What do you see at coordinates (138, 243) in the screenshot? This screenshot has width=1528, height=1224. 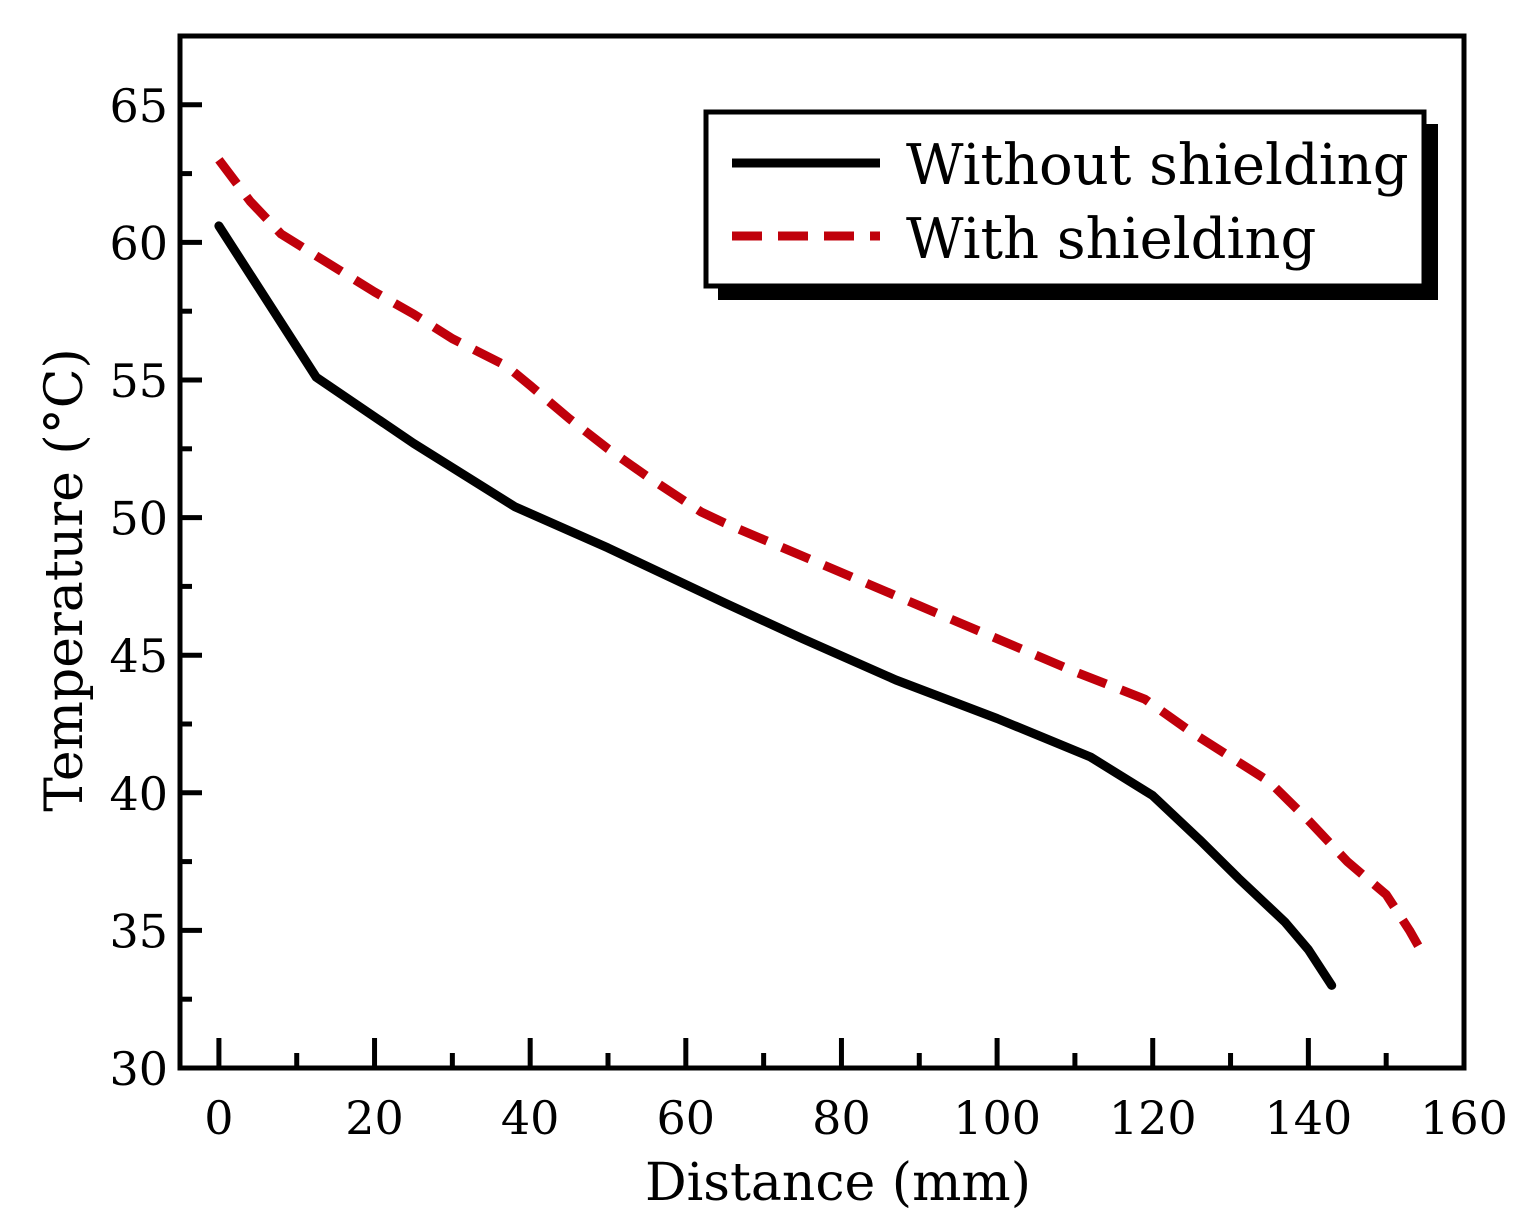 I see `y-tick-label-60: 60` at bounding box center [138, 243].